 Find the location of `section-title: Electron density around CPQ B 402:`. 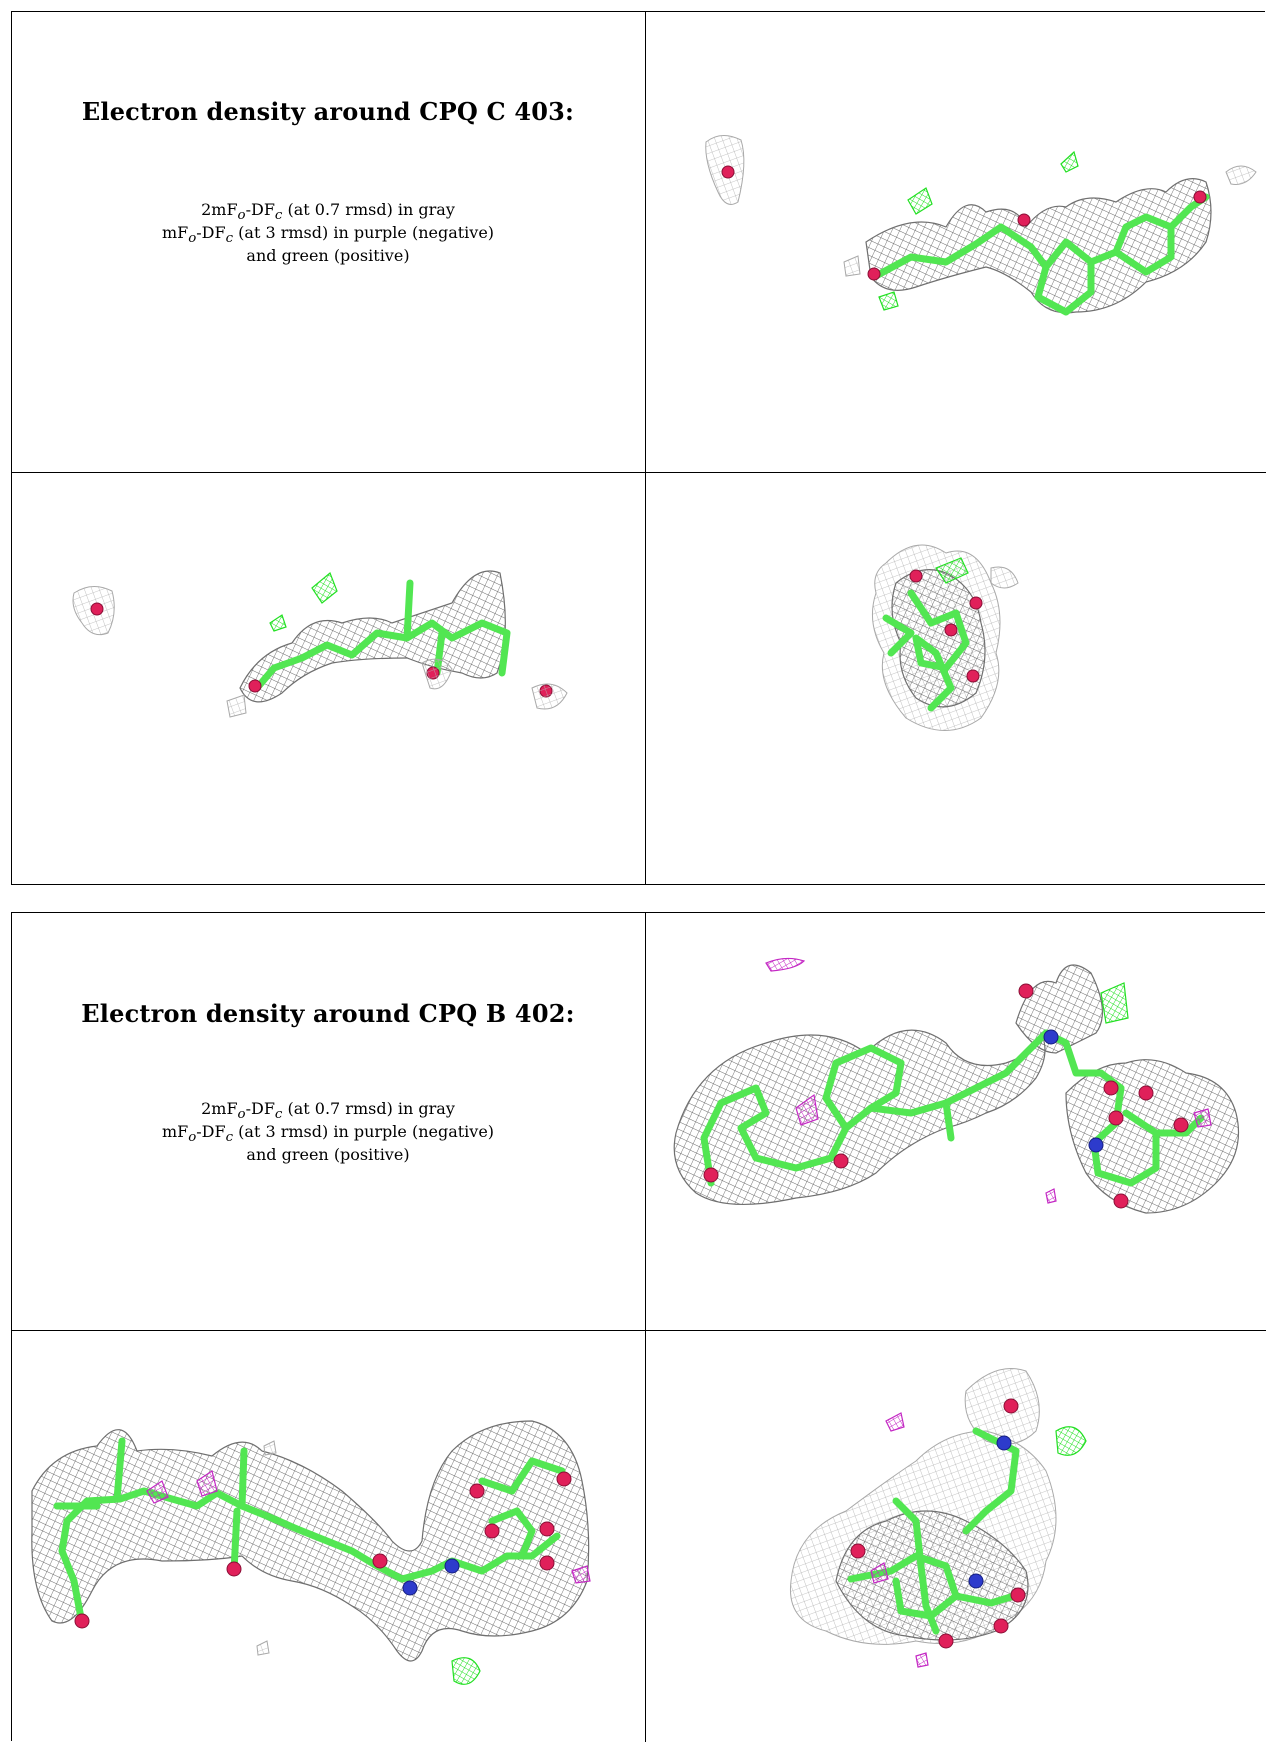

section-title: Electron density around CPQ B 402: is located at coordinates (328, 1013).